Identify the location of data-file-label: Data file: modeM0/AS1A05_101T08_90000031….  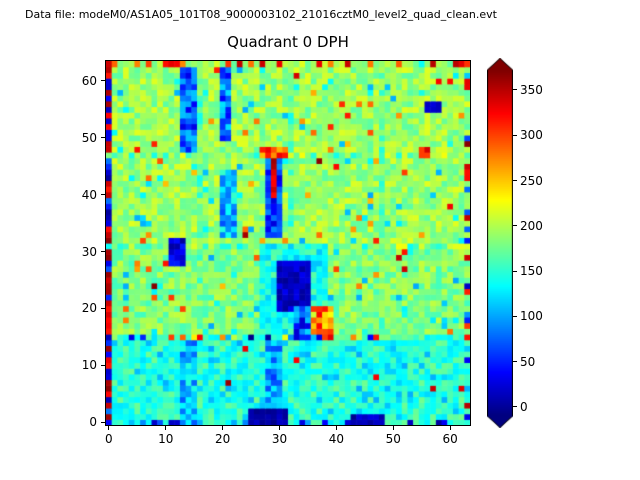
(261, 14).